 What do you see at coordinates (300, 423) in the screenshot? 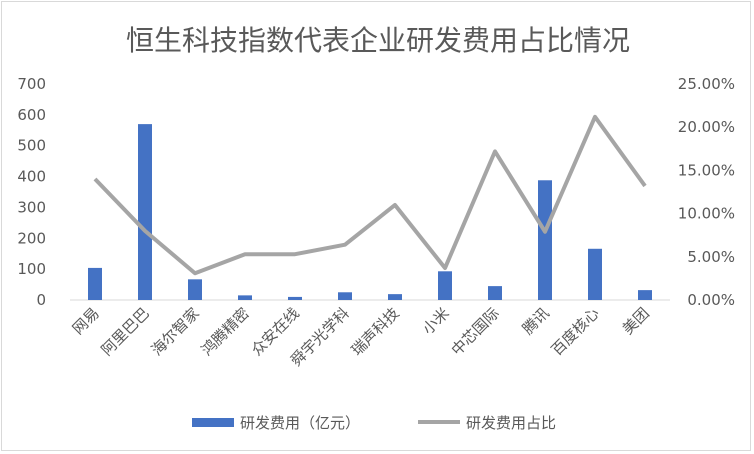
I see `legend-label-bar: 研发费用（亿元）` at bounding box center [300, 423].